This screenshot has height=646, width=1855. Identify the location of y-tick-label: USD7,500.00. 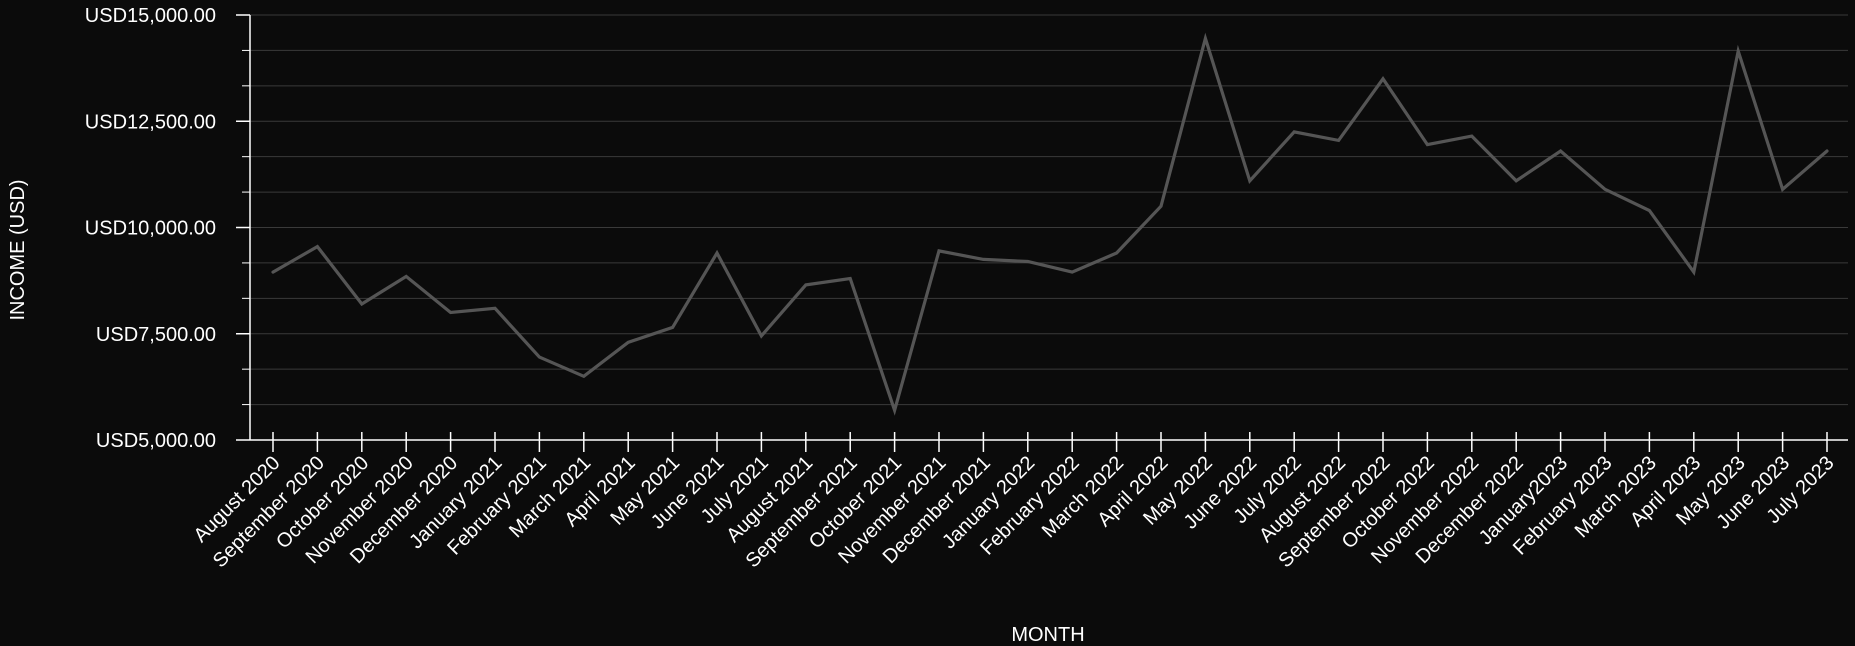
(156, 335).